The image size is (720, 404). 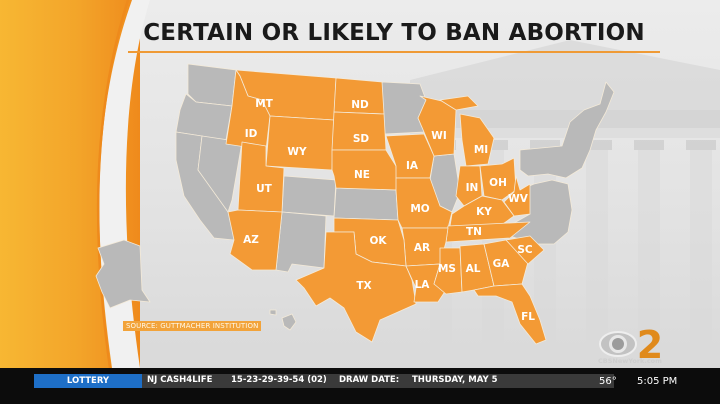 What do you see at coordinates (498, 183) in the screenshot?
I see `state-label-oh: OH` at bounding box center [498, 183].